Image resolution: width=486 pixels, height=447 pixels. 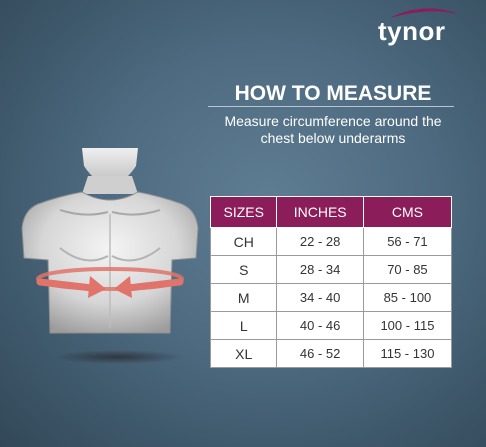 What do you see at coordinates (424, 13) in the screenshot?
I see `logo-swoosh-icon` at bounding box center [424, 13].